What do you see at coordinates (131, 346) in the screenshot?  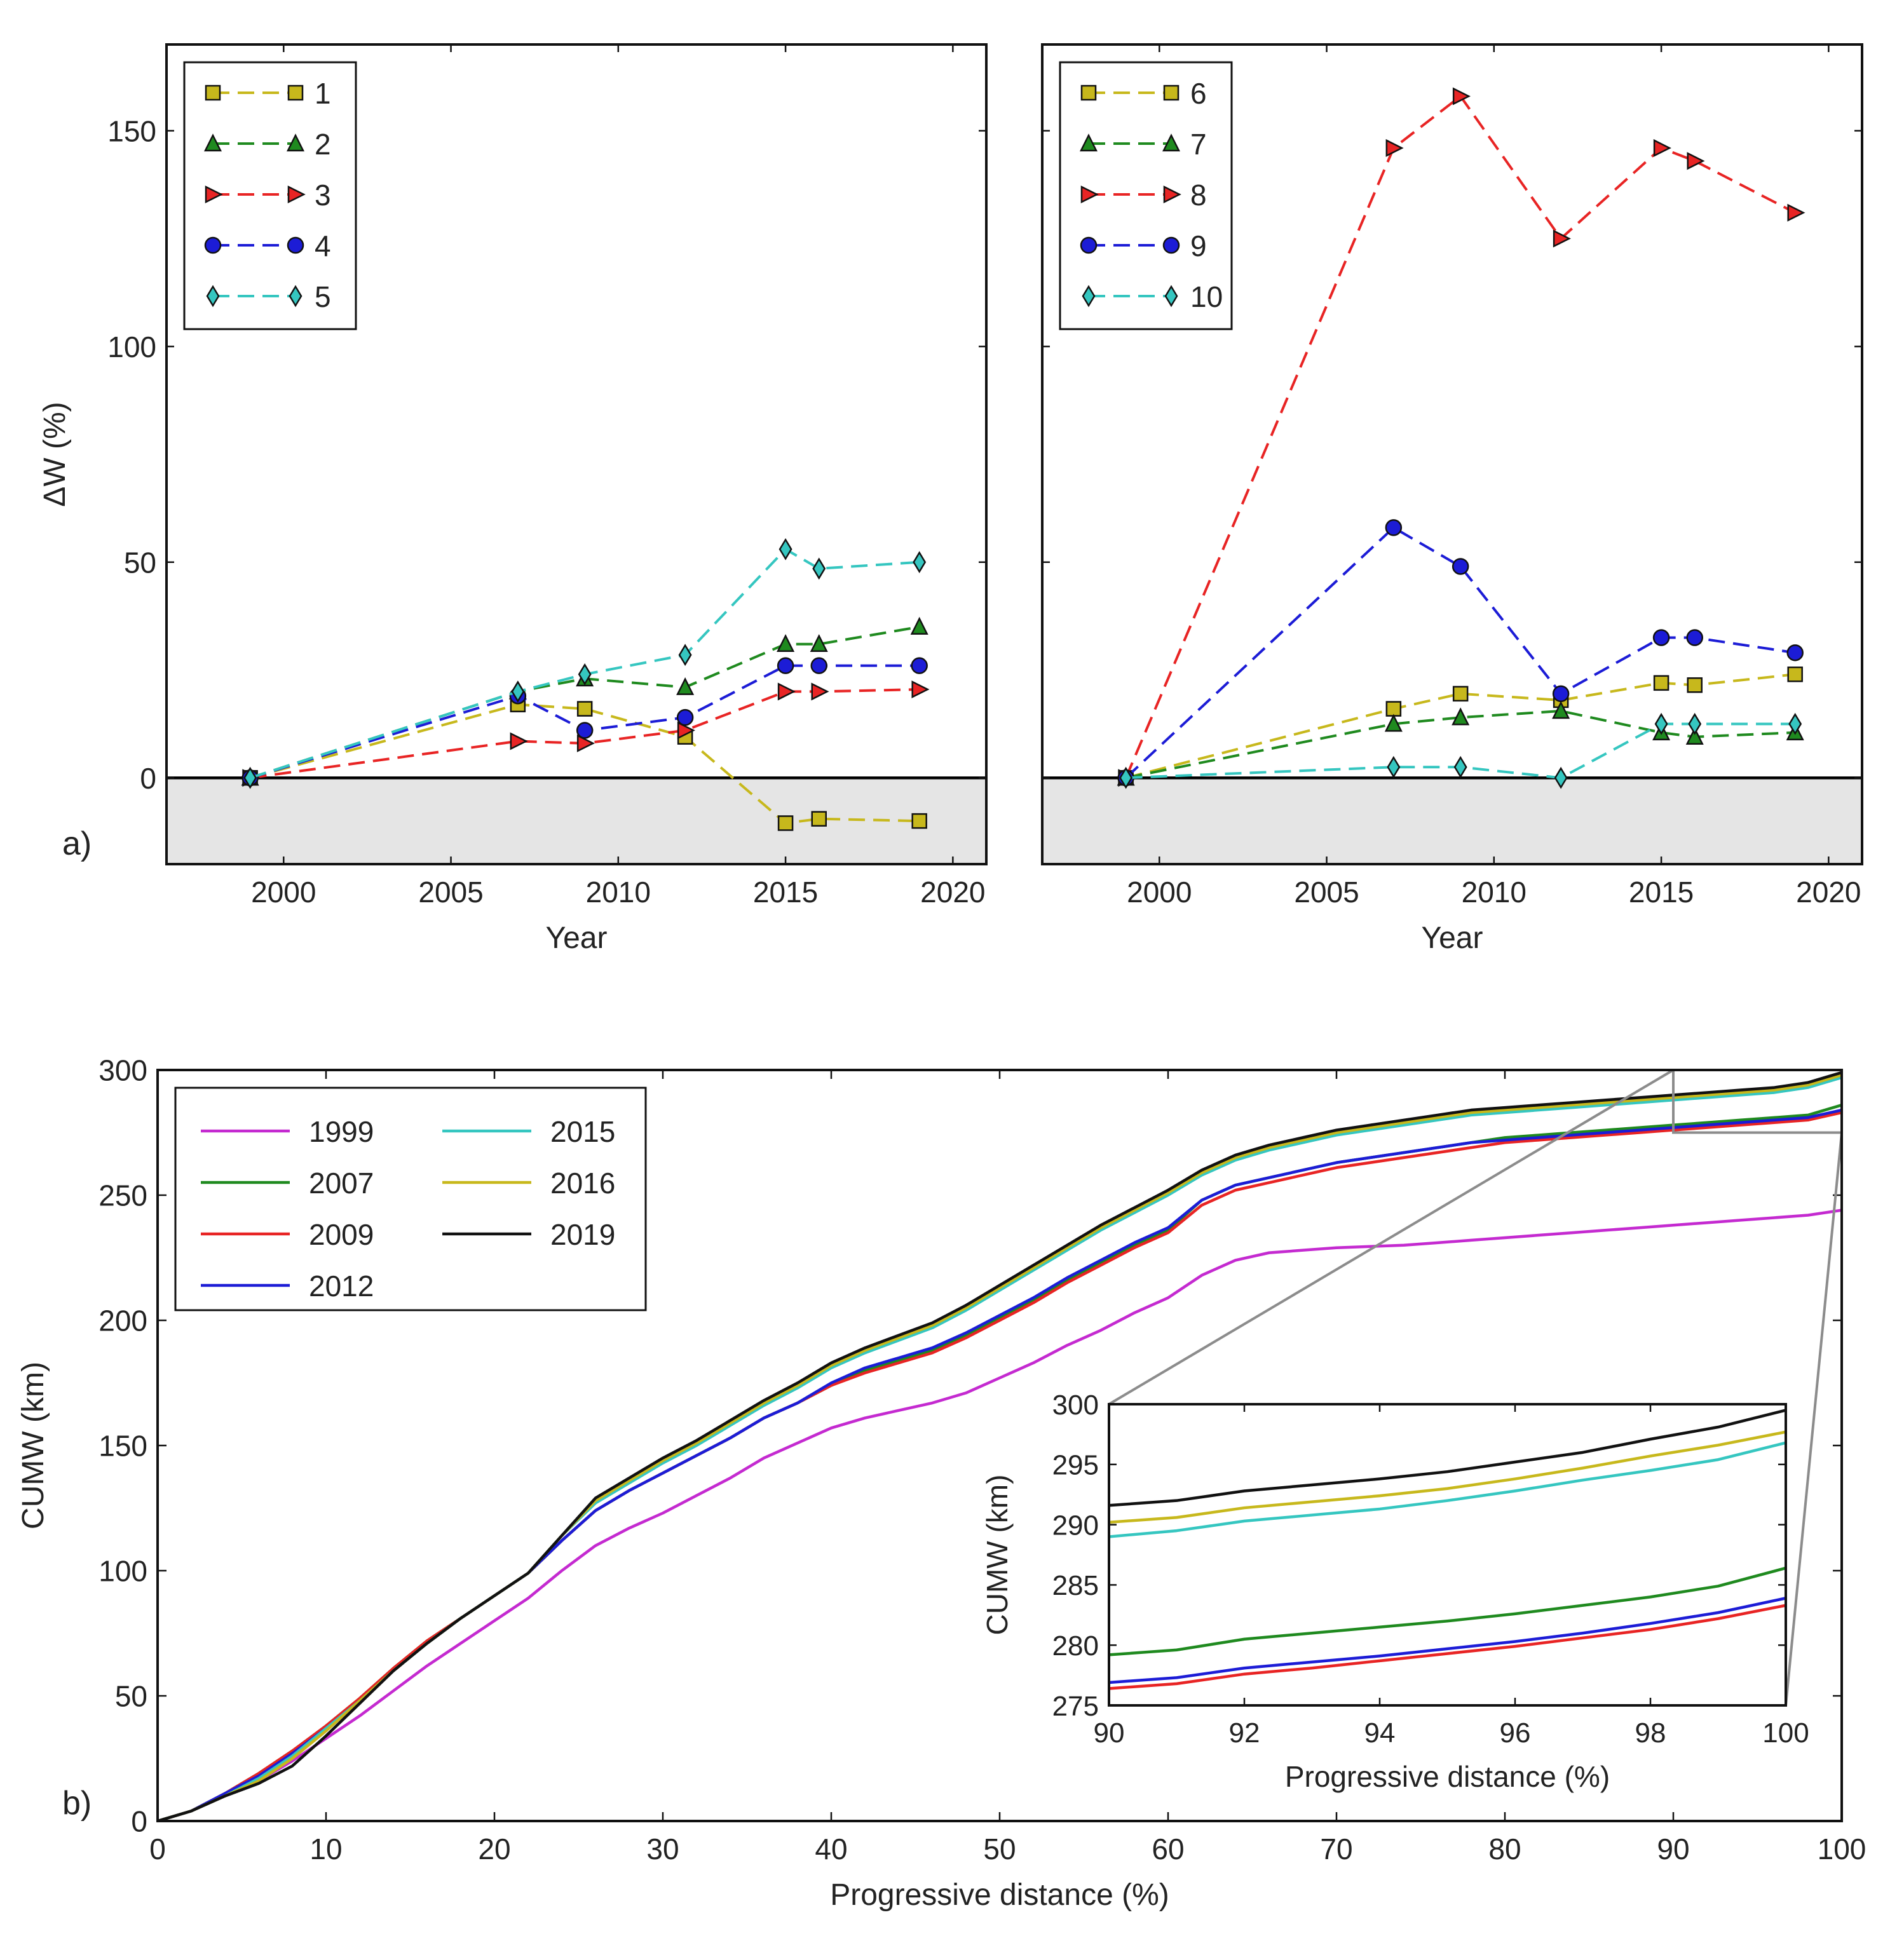 I see `a-left-ytick-label: 100` at bounding box center [131, 346].